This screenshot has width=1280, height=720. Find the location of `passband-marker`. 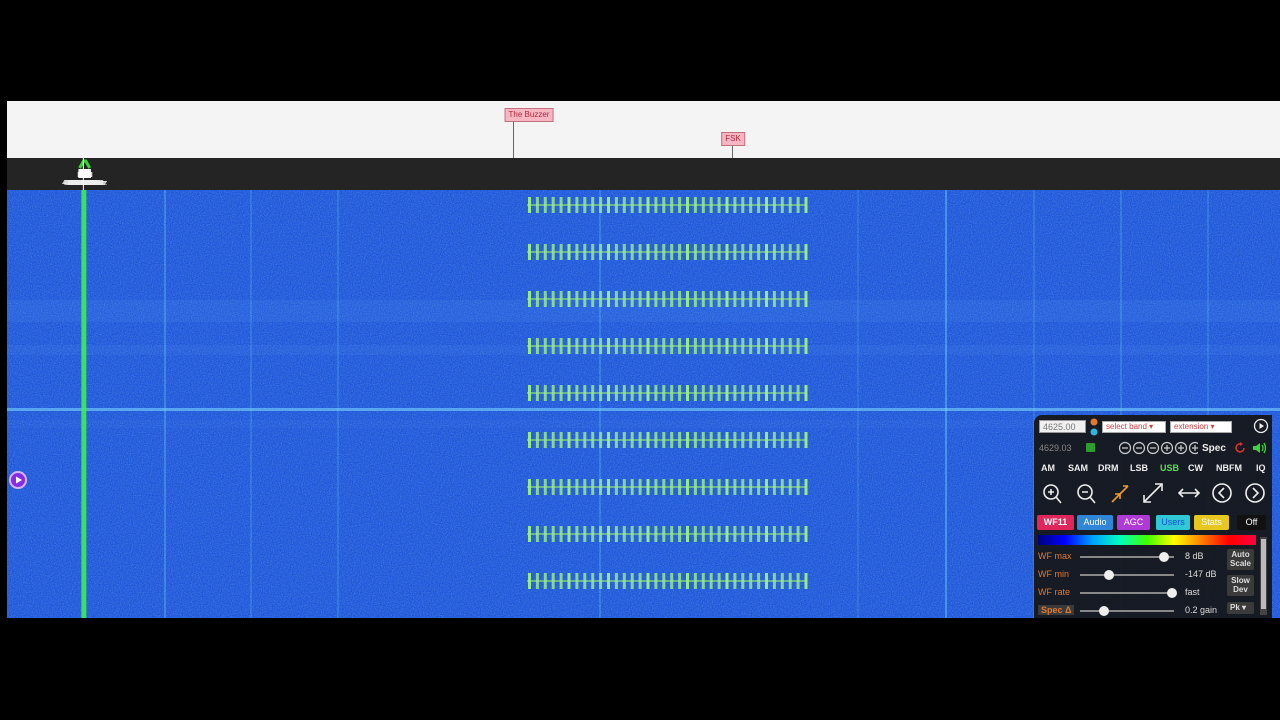

passband-marker is located at coordinates (85, 164).